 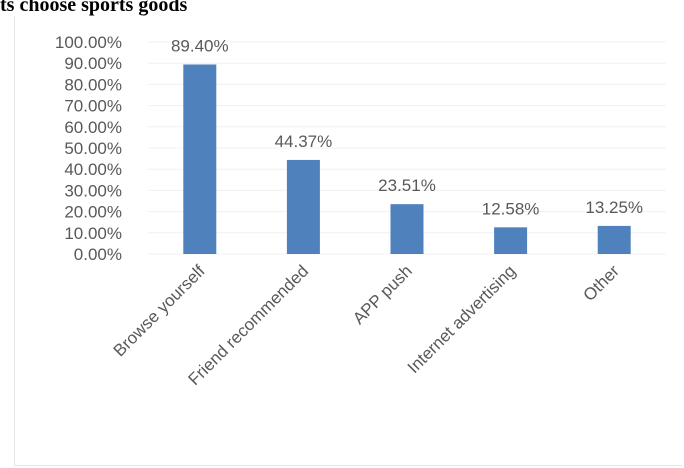 I want to click on y-tick-label: 70.00%, so click(x=93, y=106).